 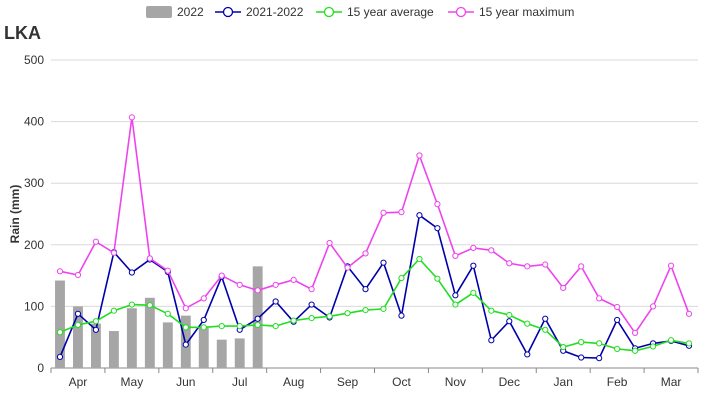 I want to click on legend-label: 2022, so click(x=190, y=12).